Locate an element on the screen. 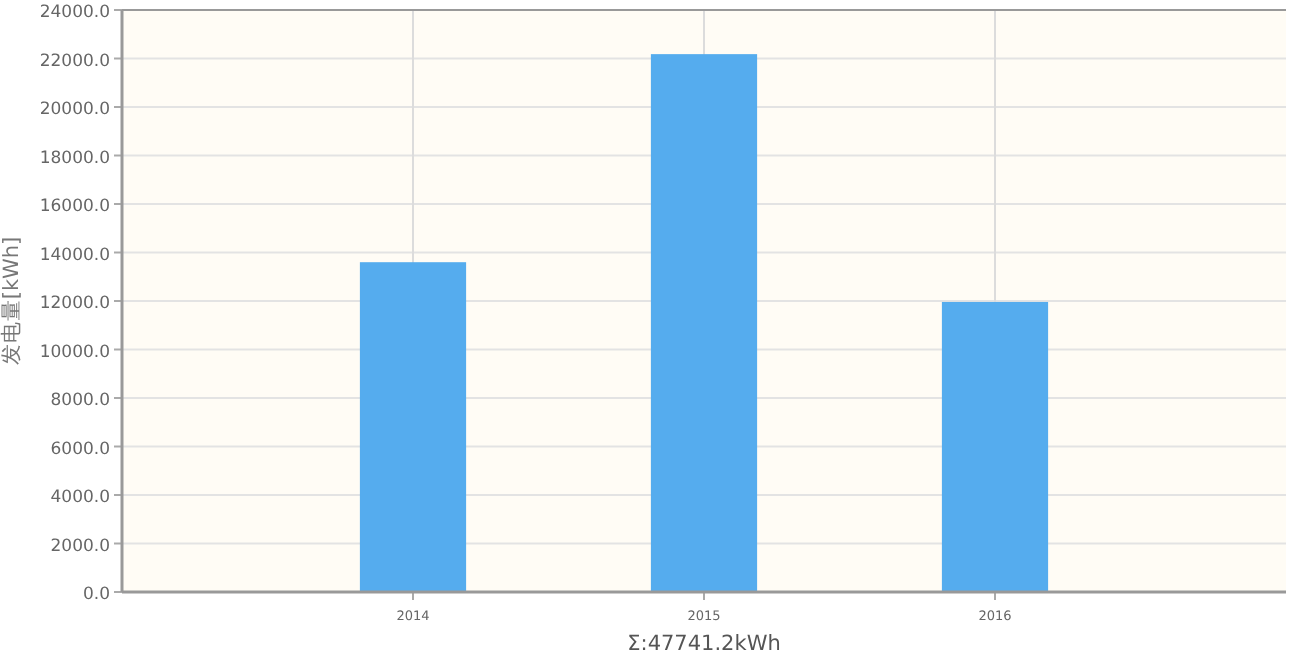  y-tick-label: 8000.0 is located at coordinates (80, 401).